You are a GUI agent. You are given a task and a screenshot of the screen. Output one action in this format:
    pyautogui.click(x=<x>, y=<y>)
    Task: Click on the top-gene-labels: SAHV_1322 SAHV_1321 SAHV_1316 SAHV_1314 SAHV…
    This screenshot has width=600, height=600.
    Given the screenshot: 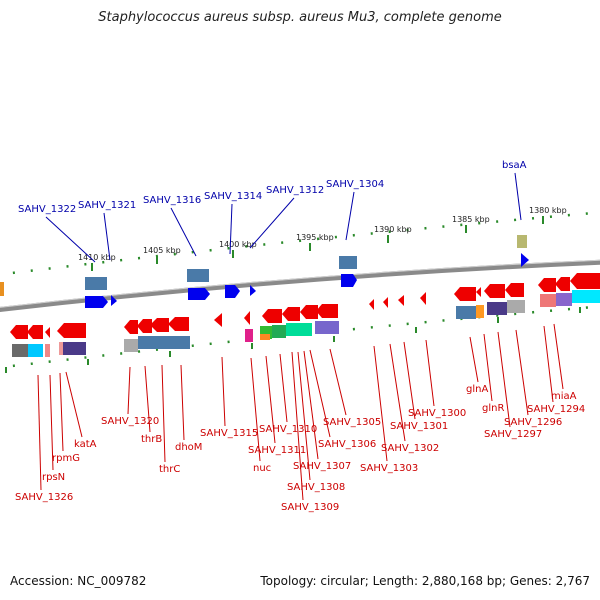 What is the action you would take?
    pyautogui.click(x=272, y=187)
    